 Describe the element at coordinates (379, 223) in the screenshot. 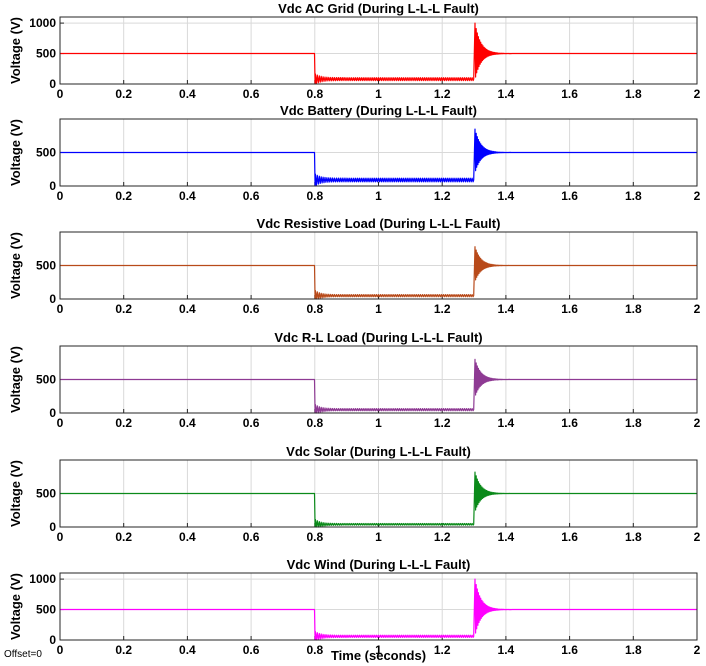

I see `panel-title: Vdc Resistive Load (During L-L-L Fault)` at that location.